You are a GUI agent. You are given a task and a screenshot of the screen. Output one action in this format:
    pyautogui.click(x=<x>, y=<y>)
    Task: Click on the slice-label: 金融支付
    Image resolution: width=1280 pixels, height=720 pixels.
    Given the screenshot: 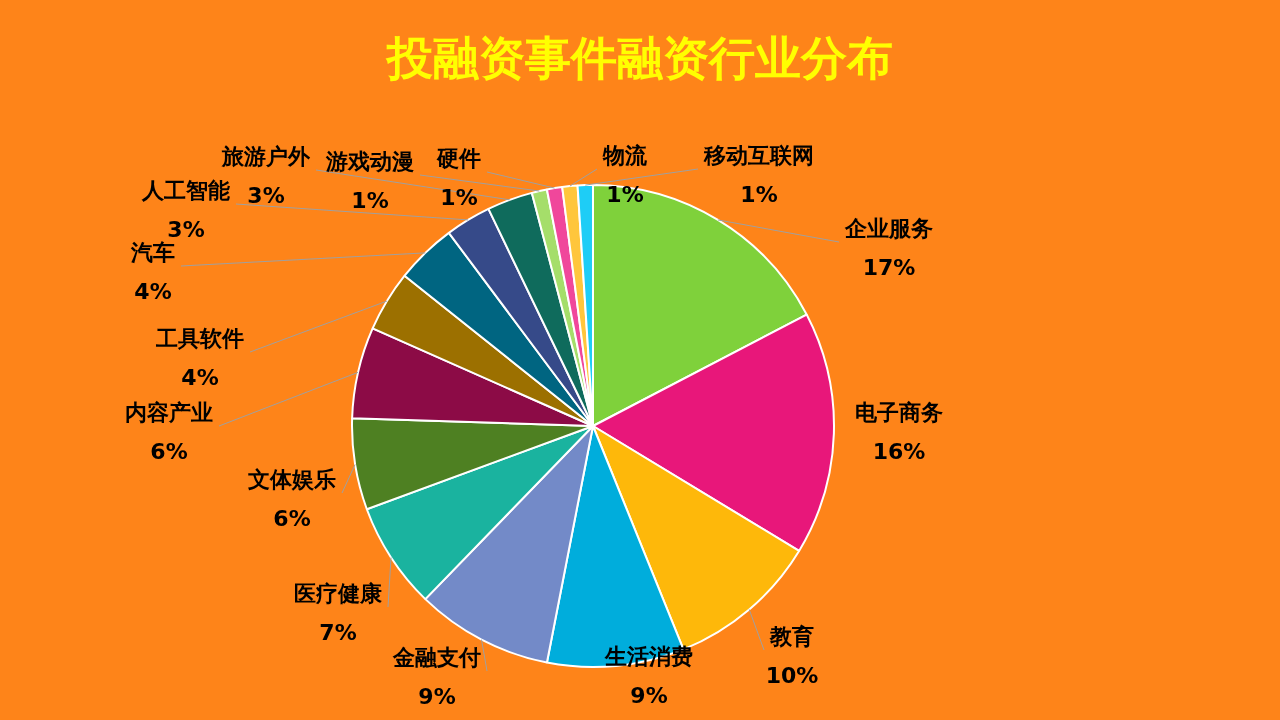 What is the action you would take?
    pyautogui.click(x=436, y=657)
    